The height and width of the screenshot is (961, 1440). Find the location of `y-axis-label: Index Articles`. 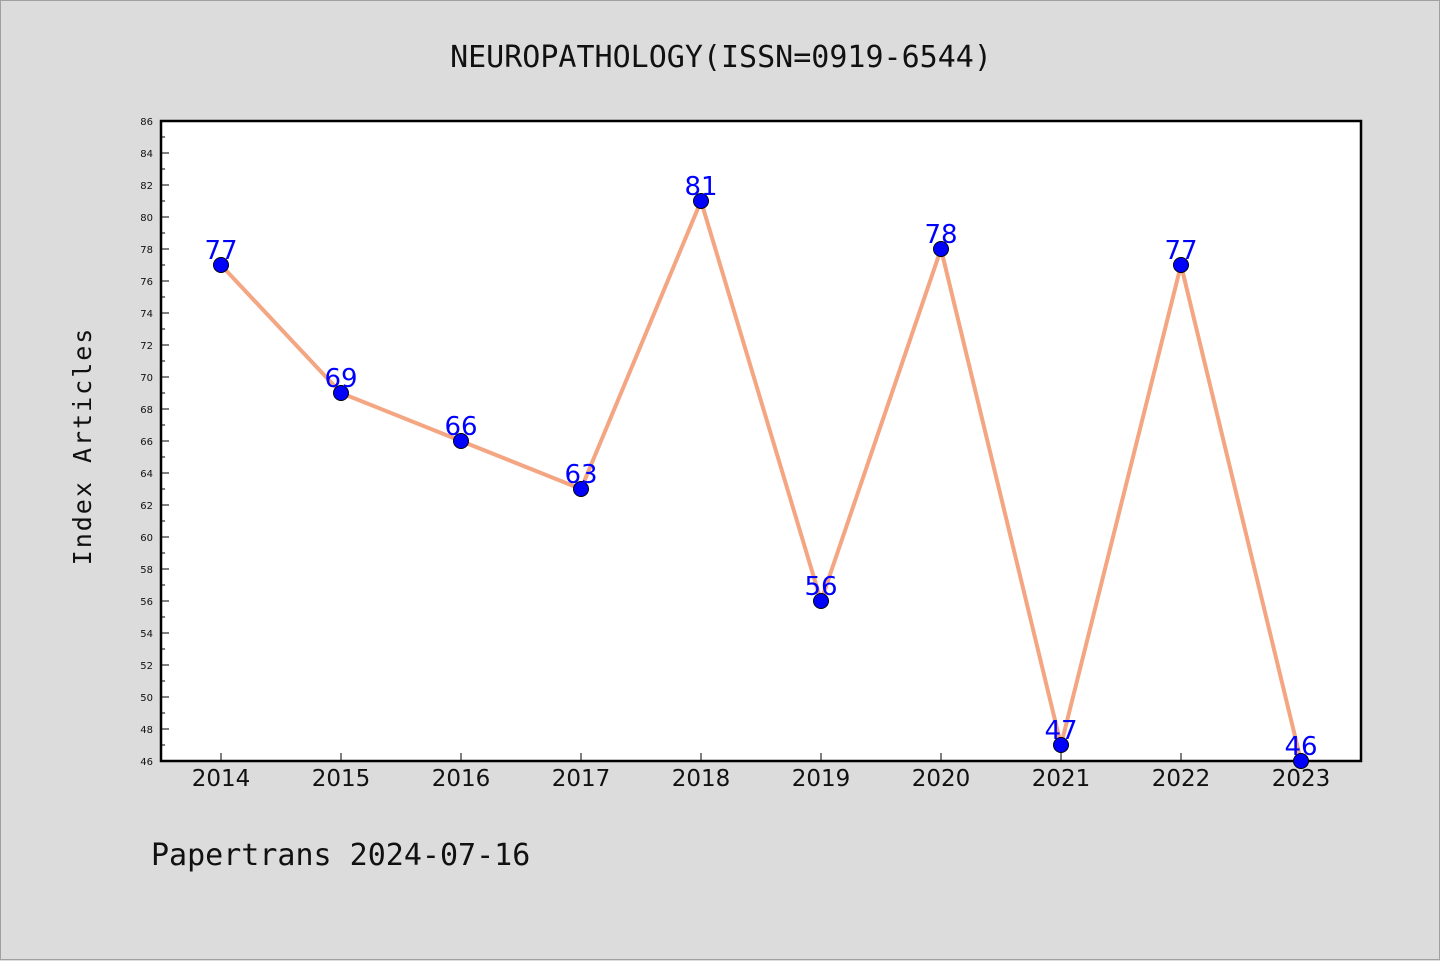

y-axis-label: Index Articles is located at coordinates (82, 446).